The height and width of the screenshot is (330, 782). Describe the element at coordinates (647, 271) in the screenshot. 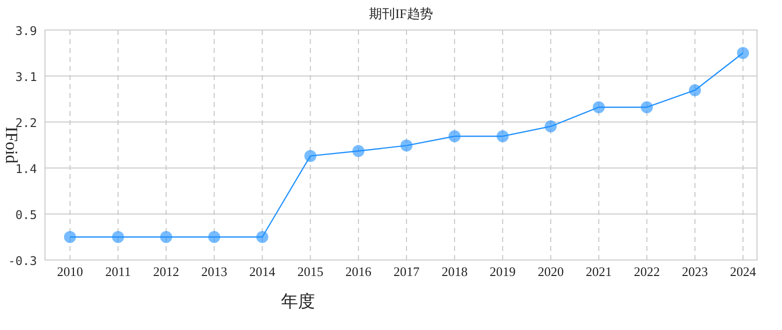

I see `x-tick-label: 2022` at that location.